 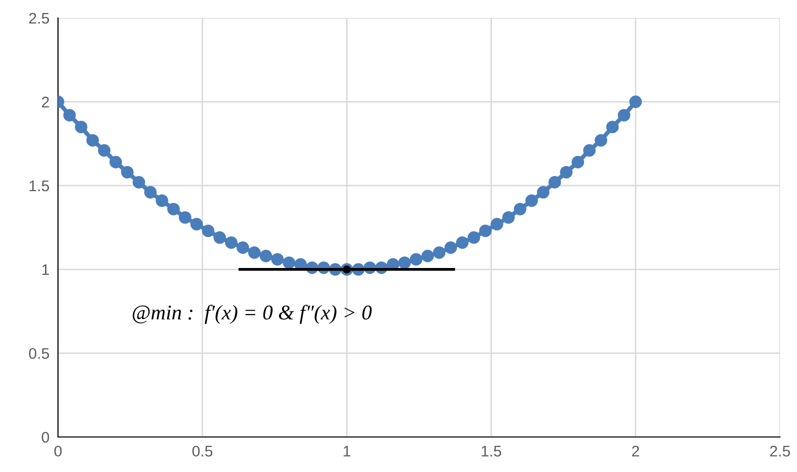 I want to click on x-tick-label: 1, so click(x=347, y=451).